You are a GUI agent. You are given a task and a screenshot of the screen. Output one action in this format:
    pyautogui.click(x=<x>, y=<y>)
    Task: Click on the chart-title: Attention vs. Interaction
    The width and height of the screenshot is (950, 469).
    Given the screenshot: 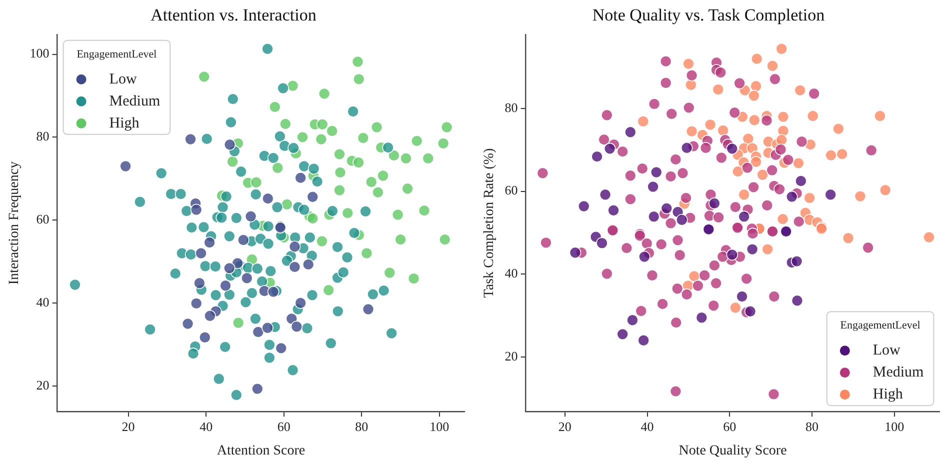 What is the action you would take?
    pyautogui.click(x=233, y=15)
    